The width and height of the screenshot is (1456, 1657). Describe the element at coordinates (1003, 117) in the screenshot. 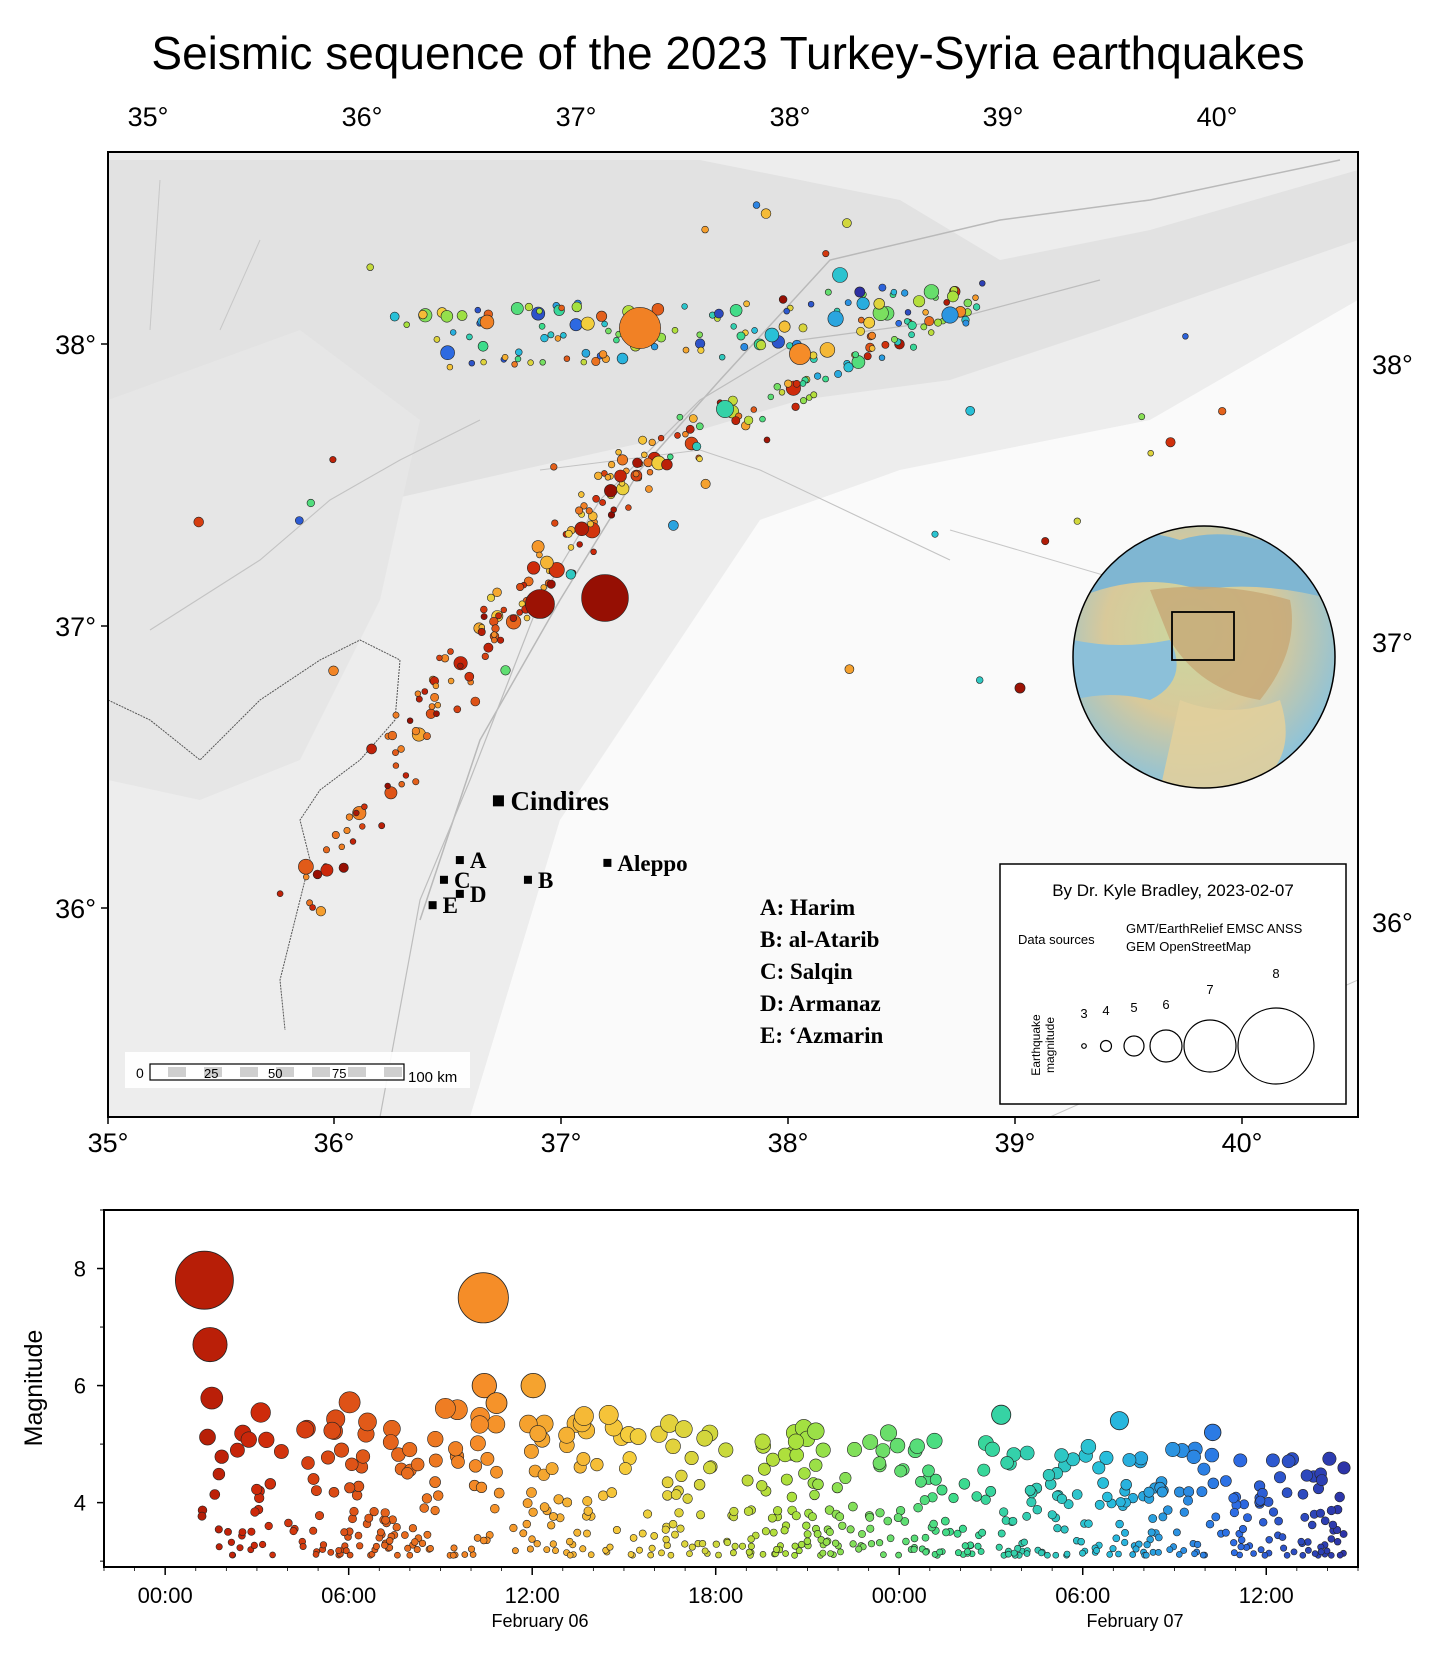

I see `top-lon-tick-label: 39°` at that location.